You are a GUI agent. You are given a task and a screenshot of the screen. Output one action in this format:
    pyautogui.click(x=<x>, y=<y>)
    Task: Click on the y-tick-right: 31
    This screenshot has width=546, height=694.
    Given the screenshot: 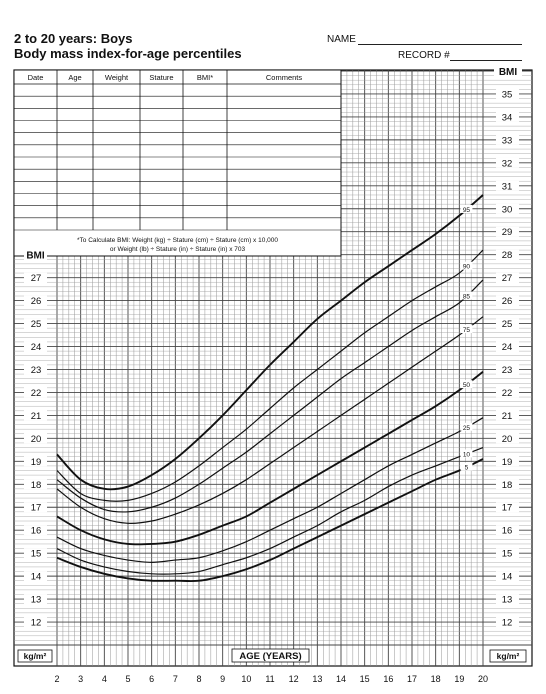 What is the action you would take?
    pyautogui.click(x=507, y=186)
    